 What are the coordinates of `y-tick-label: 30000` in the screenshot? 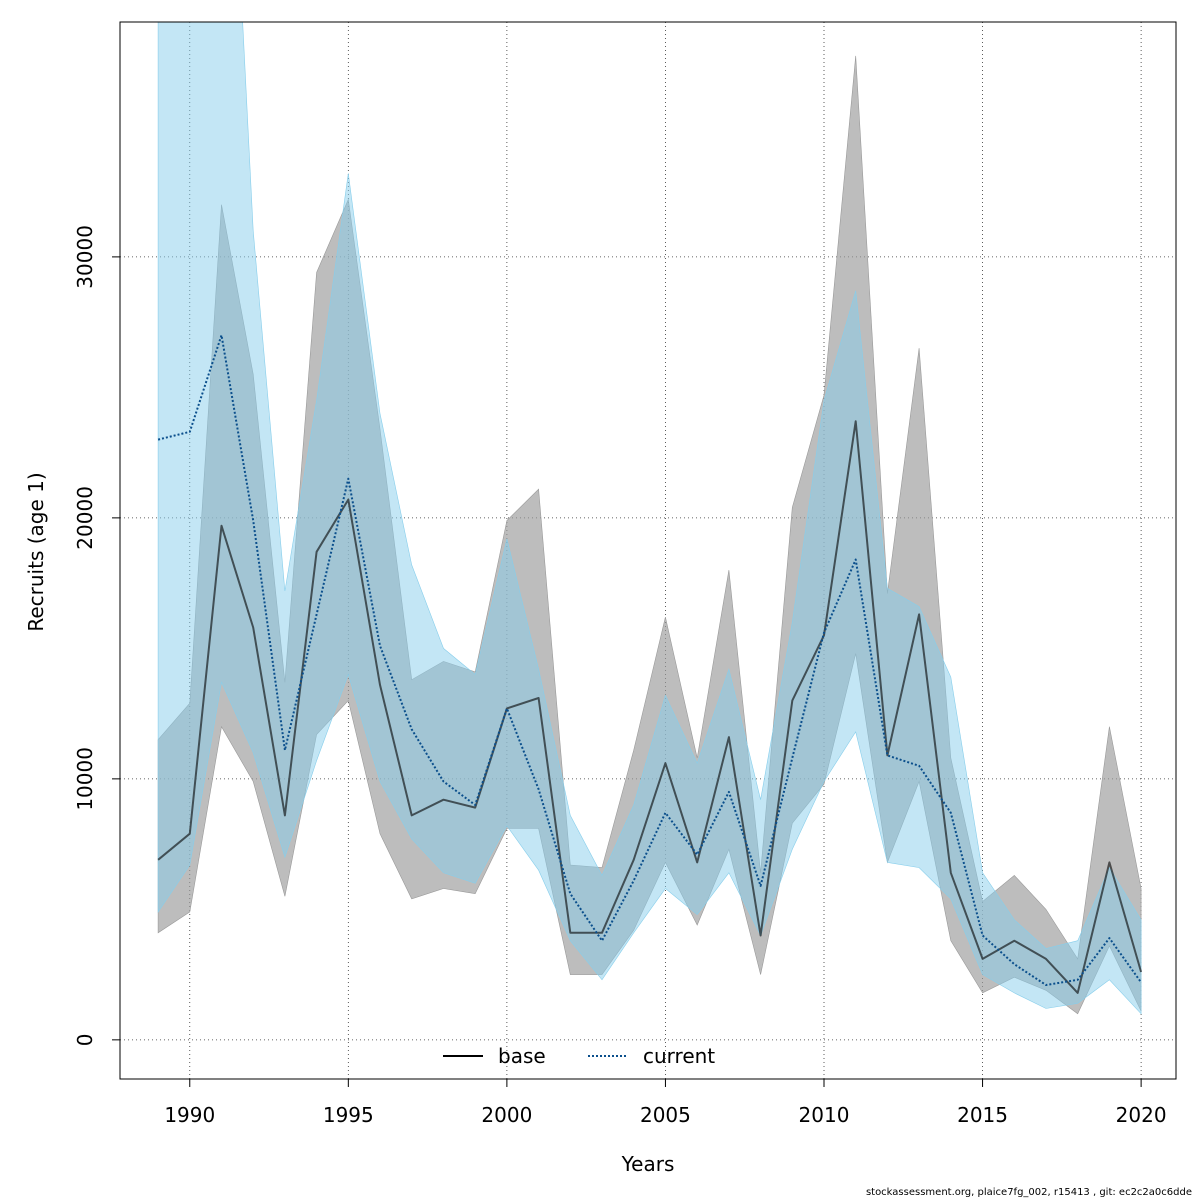 It's located at (85, 257).